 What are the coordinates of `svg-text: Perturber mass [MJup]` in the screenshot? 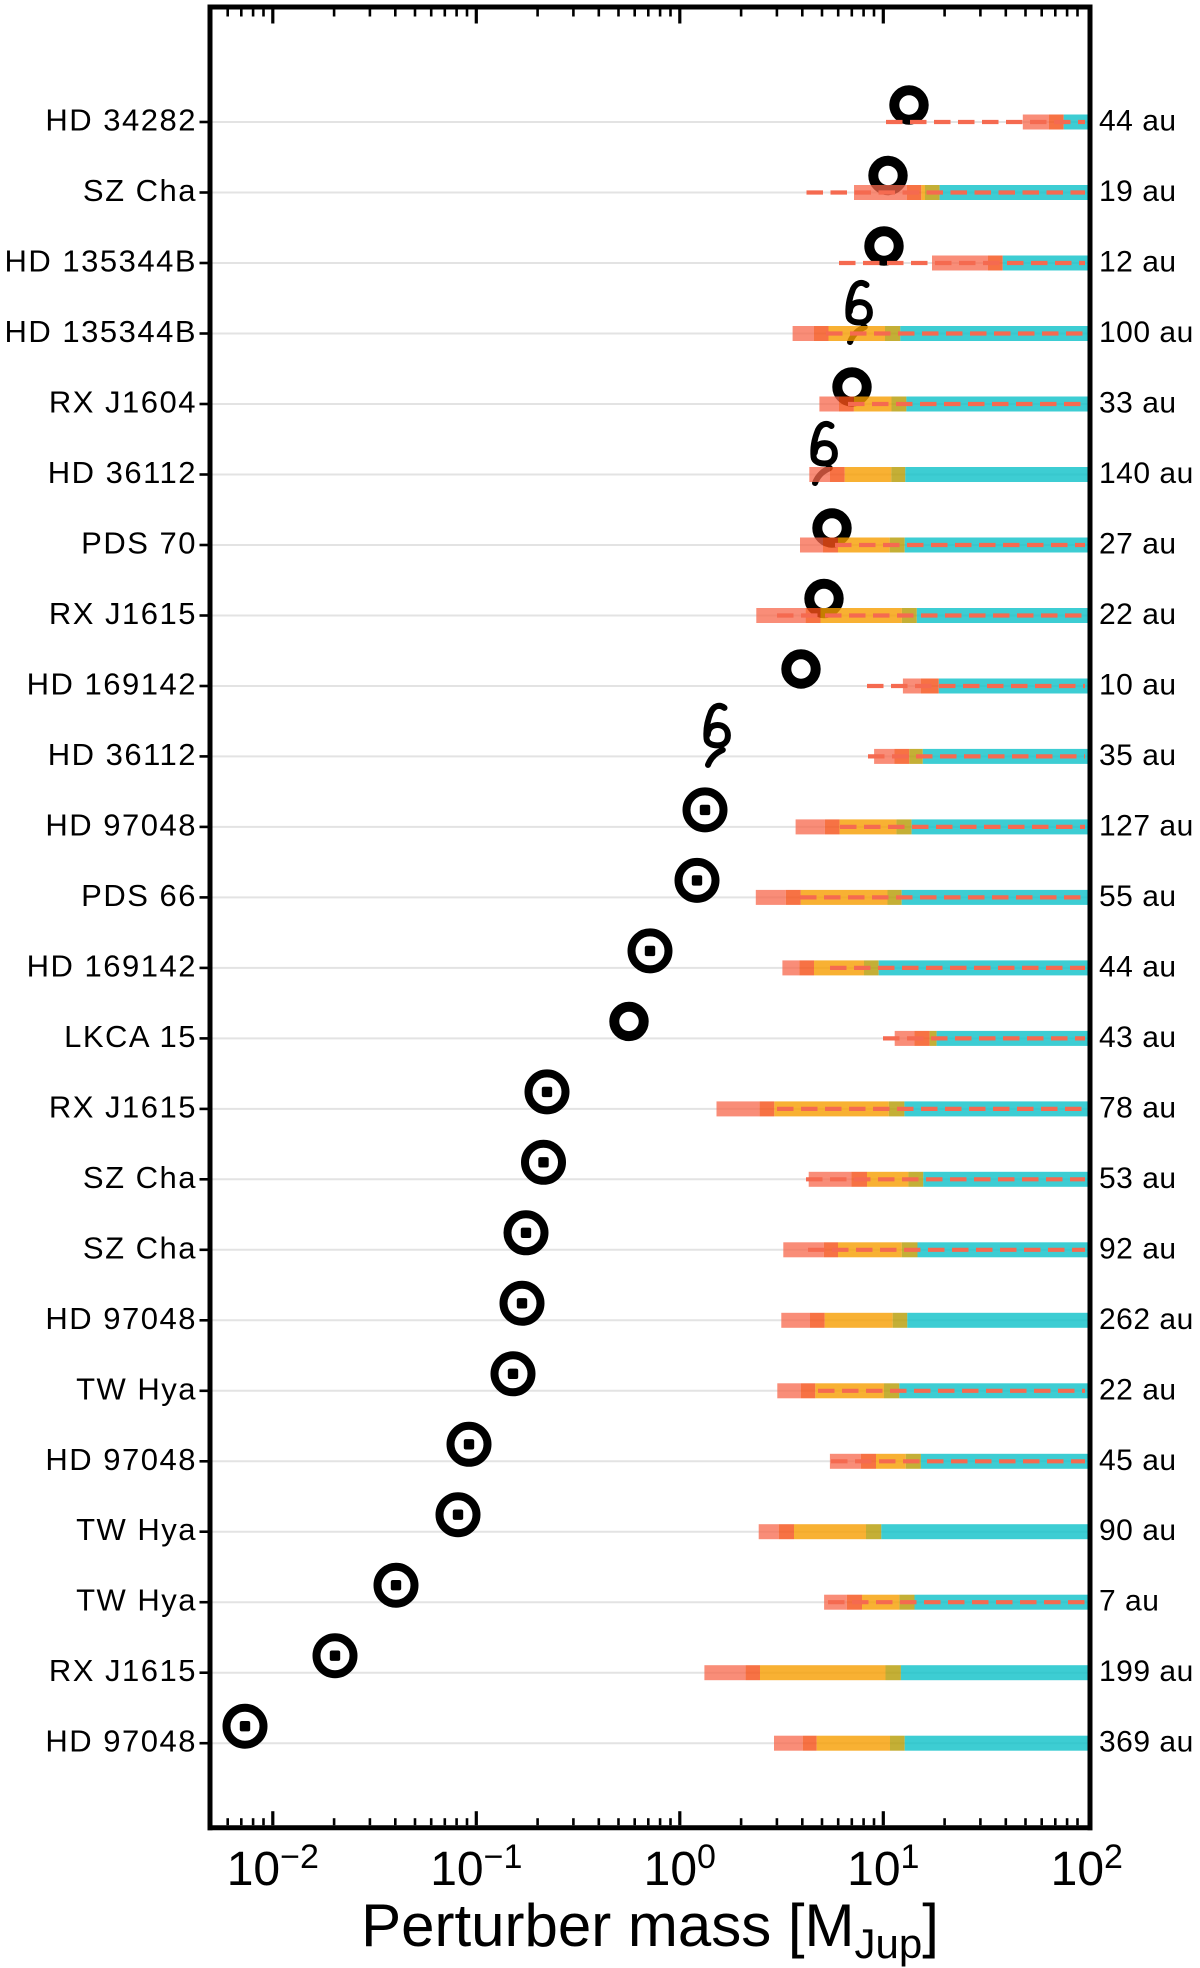 It's located at (650, 1929).